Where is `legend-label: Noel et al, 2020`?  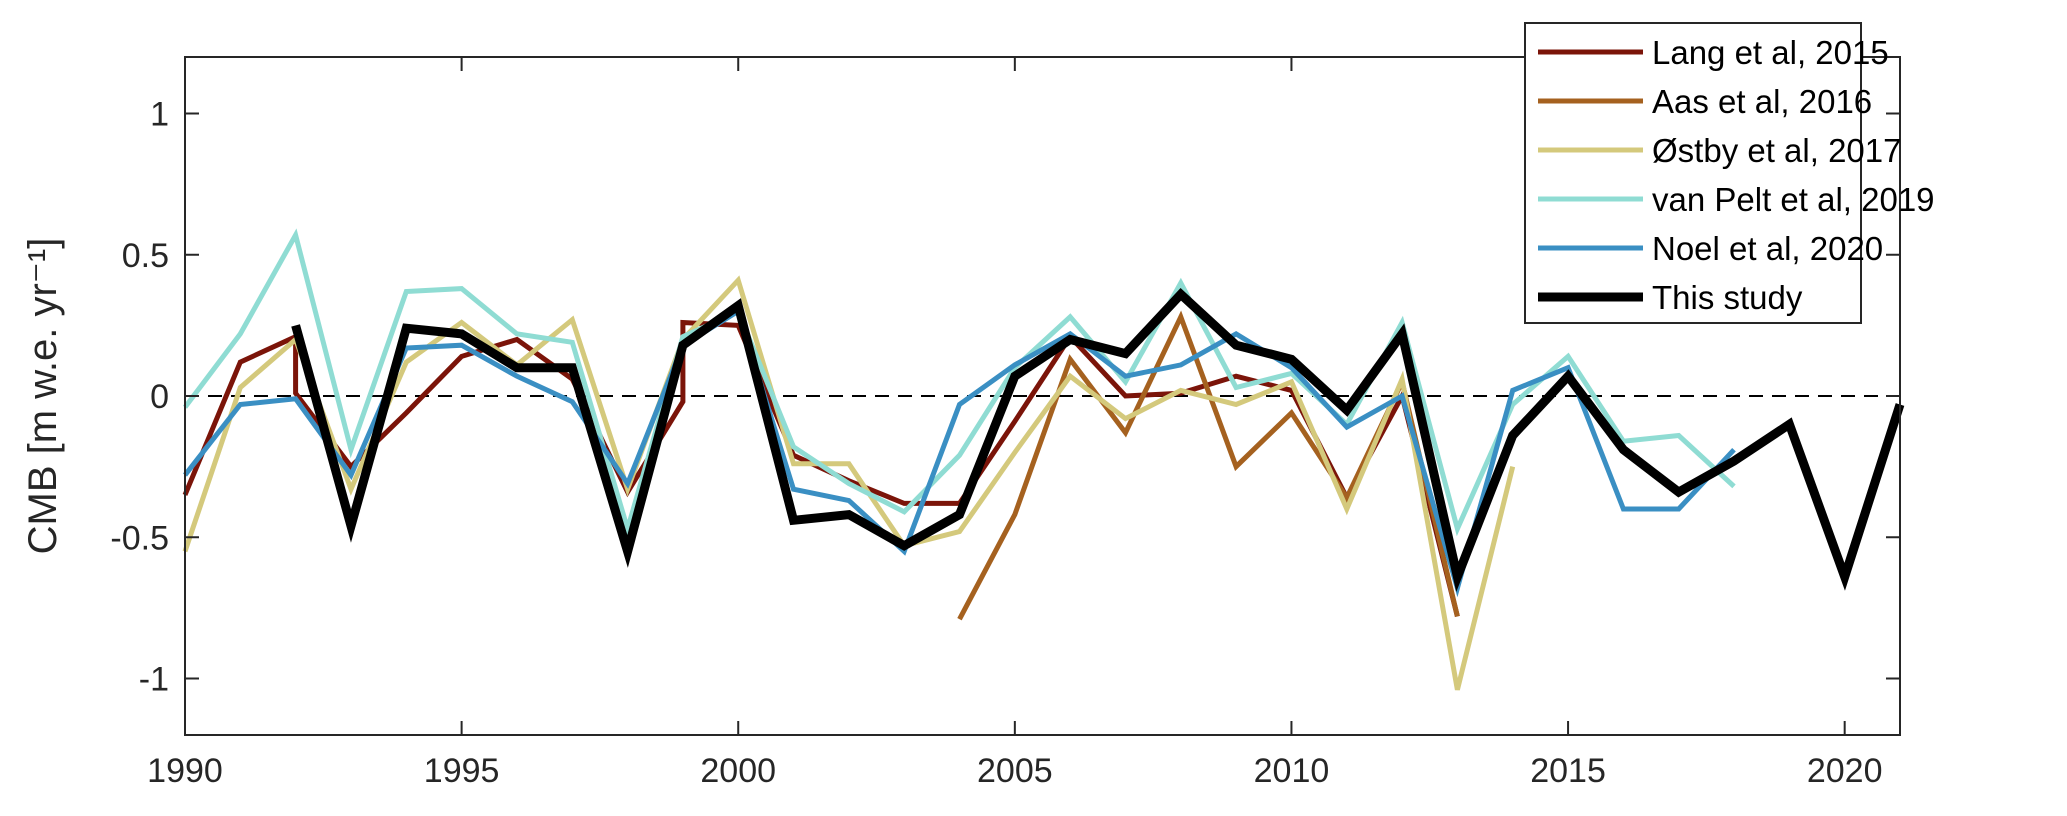 legend-label: Noel et al, 2020 is located at coordinates (1767, 248).